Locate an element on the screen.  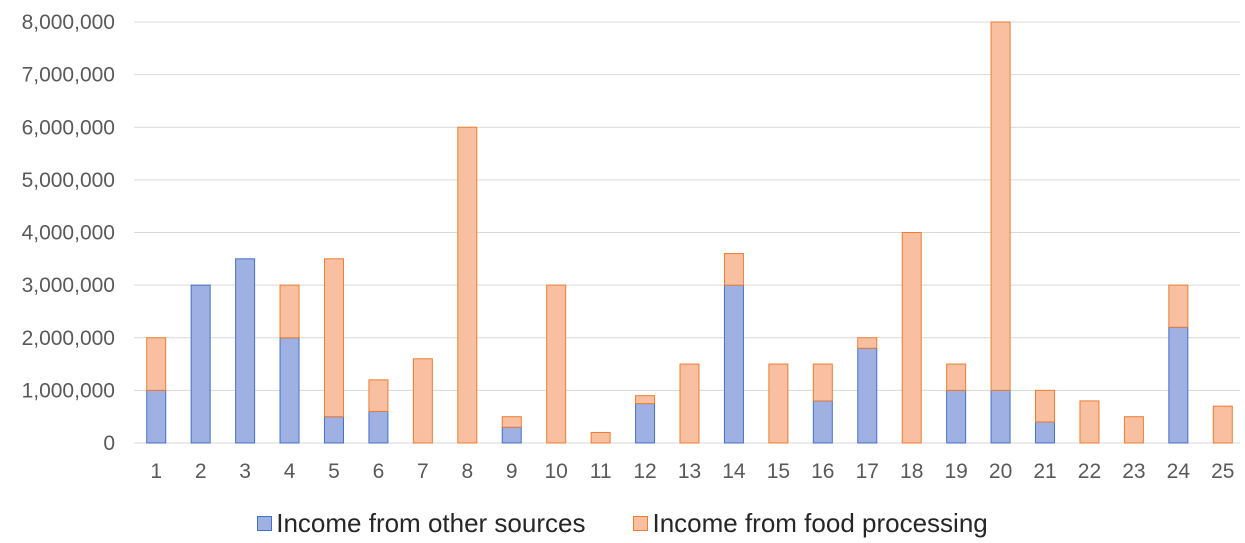
x-tick-label: 12 is located at coordinates (644, 471).